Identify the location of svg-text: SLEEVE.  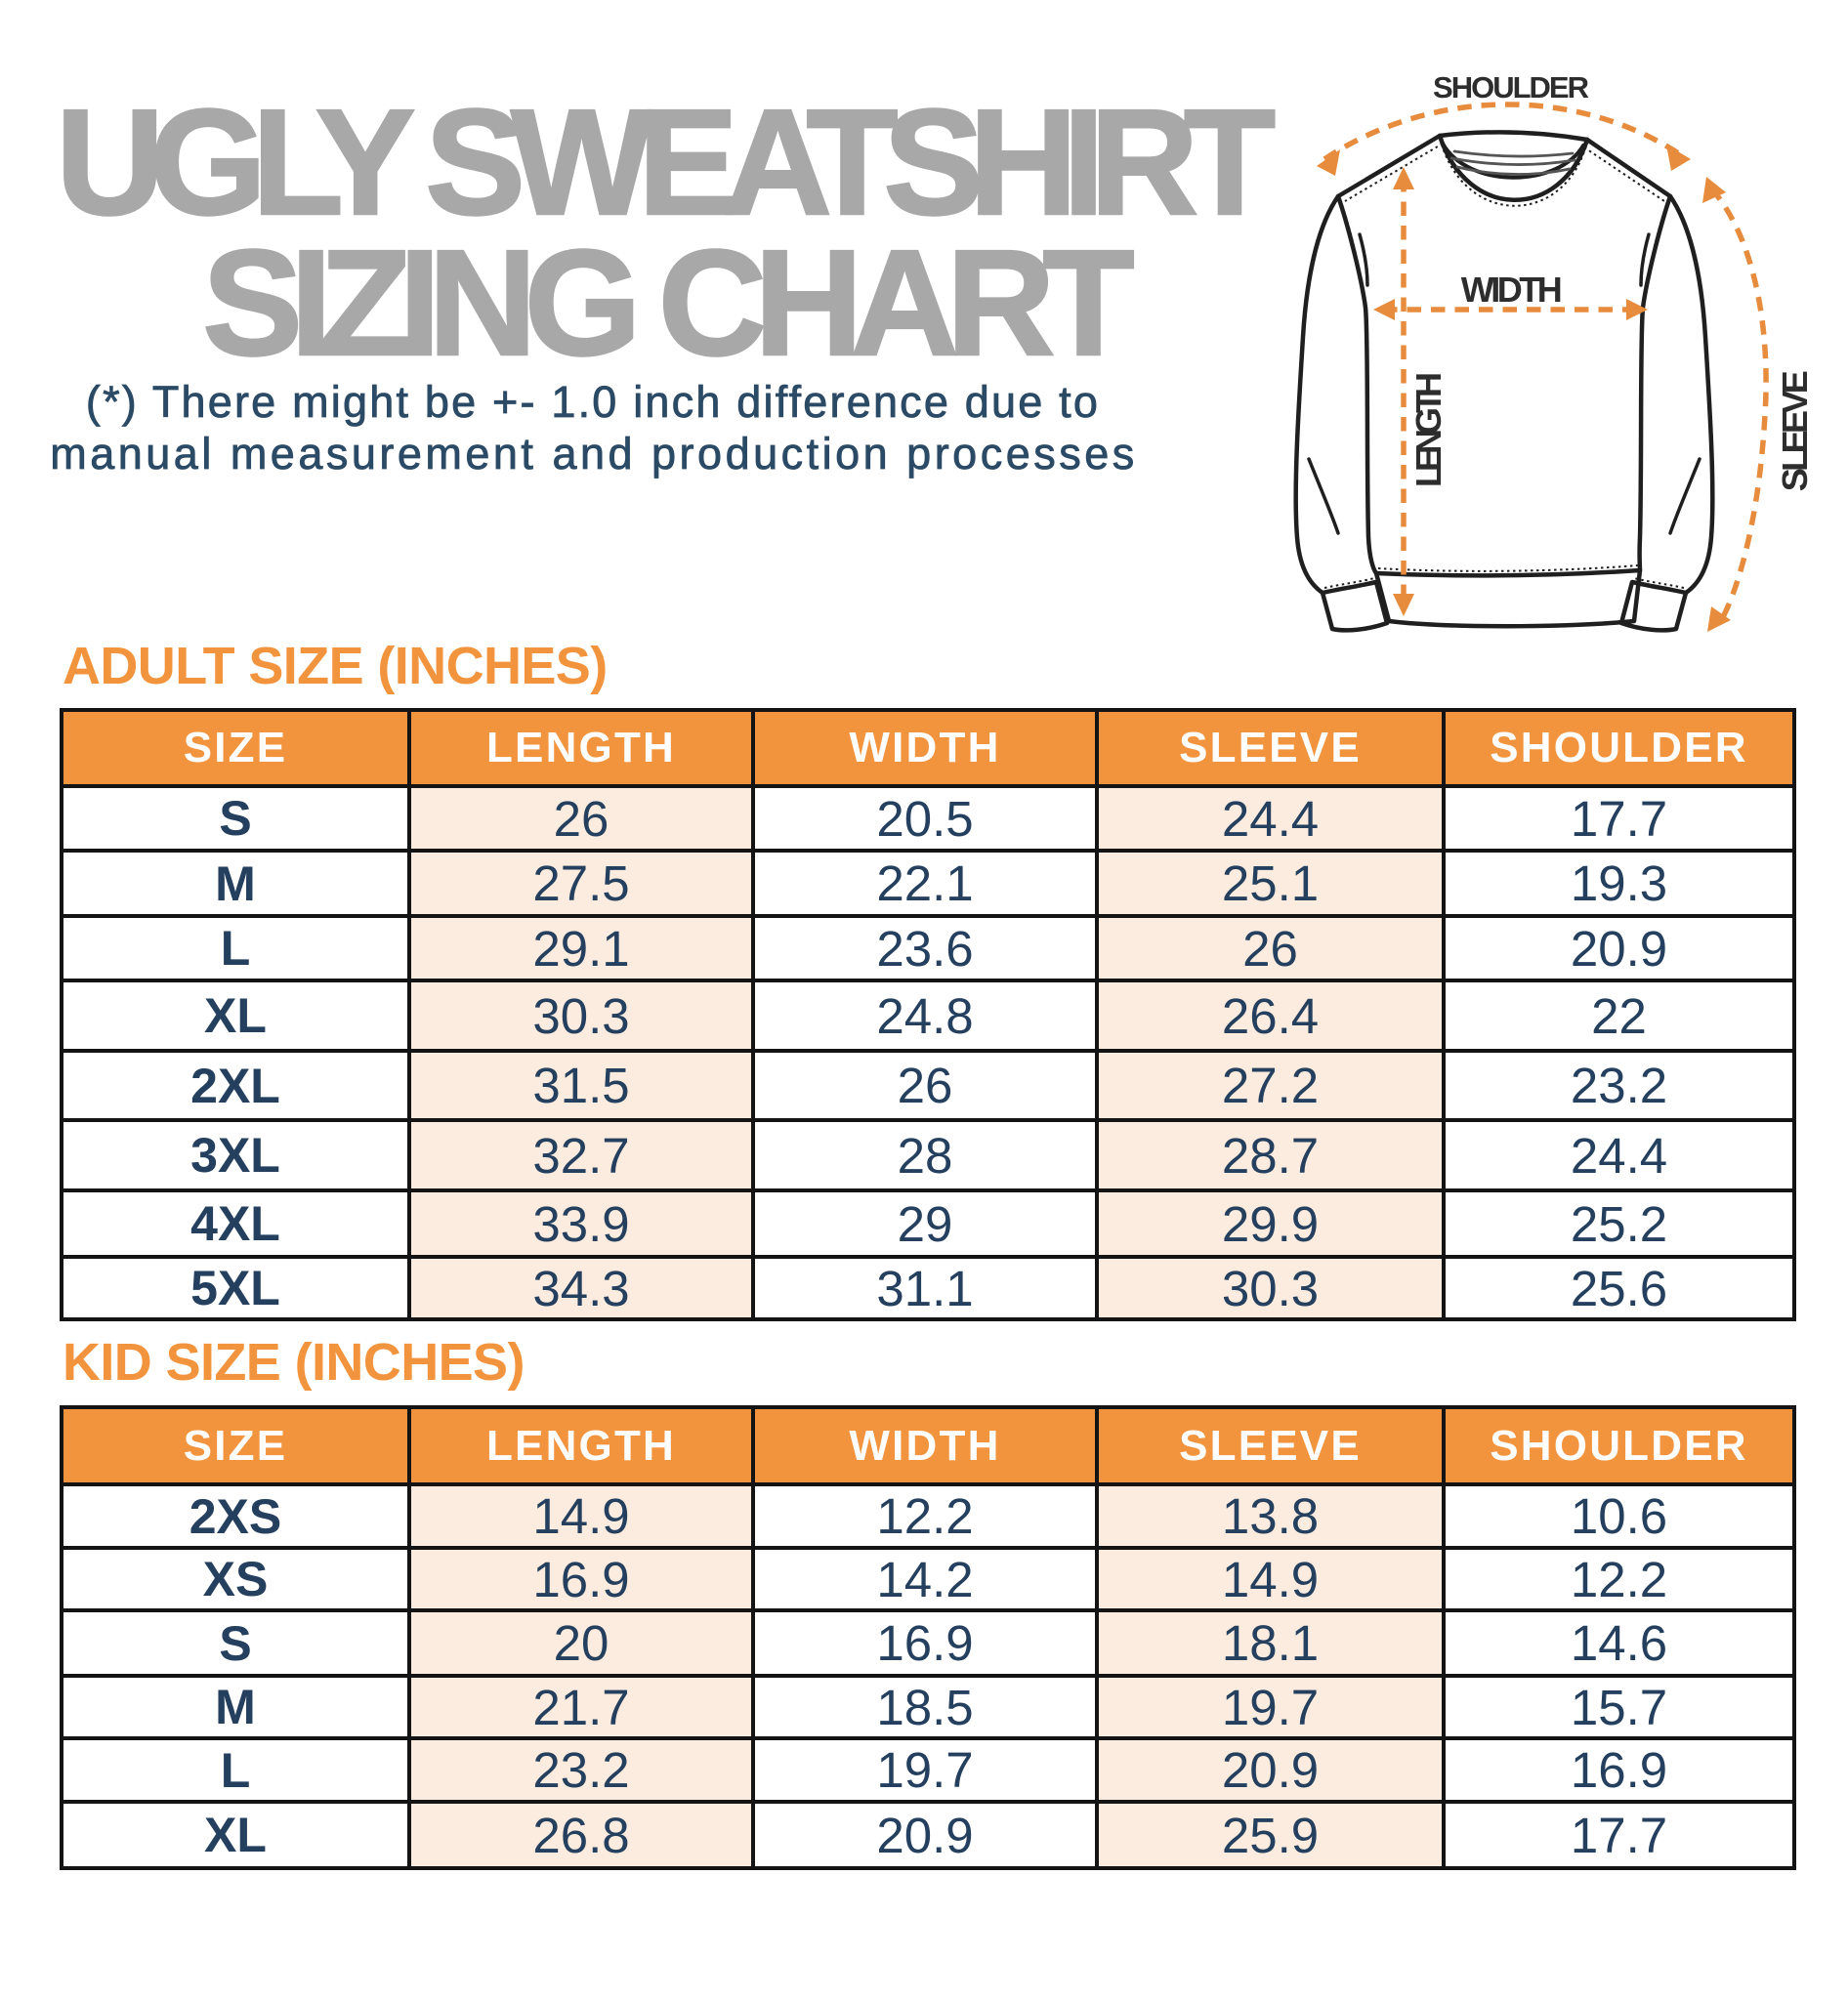
(1795, 431).